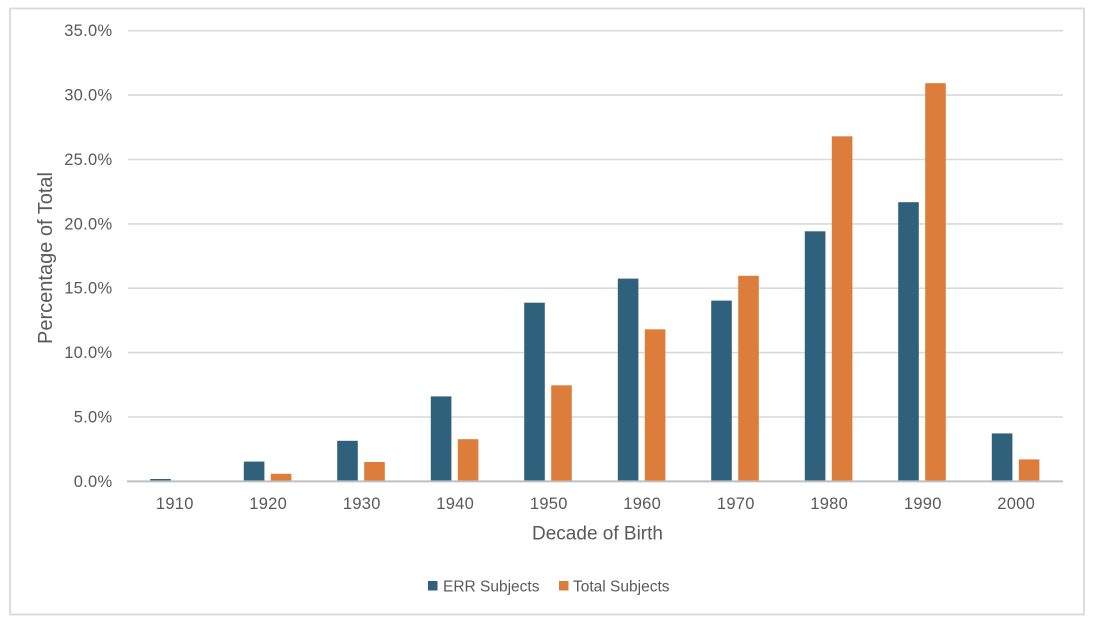  Describe the element at coordinates (549, 504) in the screenshot. I see `svg-text: 1950` at that location.